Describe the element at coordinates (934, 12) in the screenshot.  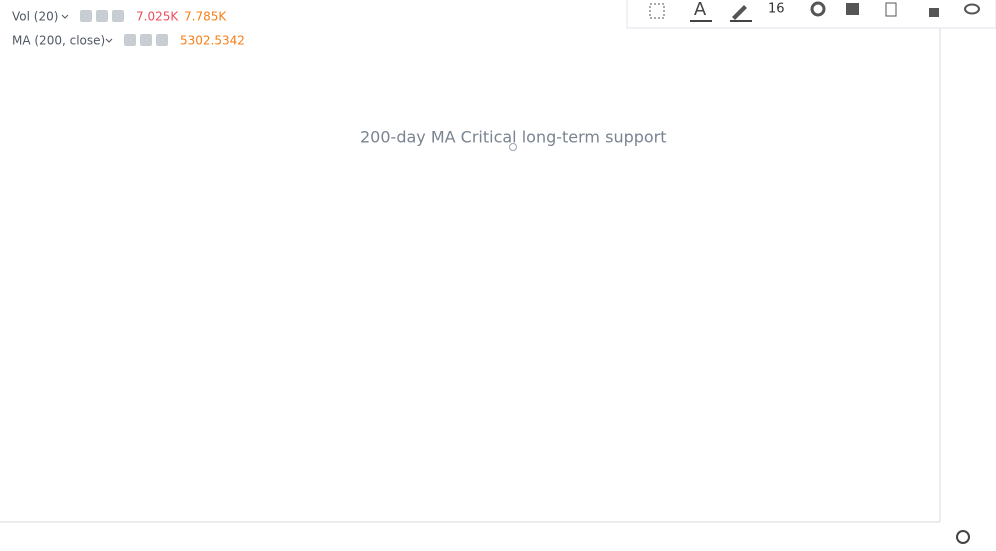
I see `tool-lock` at that location.